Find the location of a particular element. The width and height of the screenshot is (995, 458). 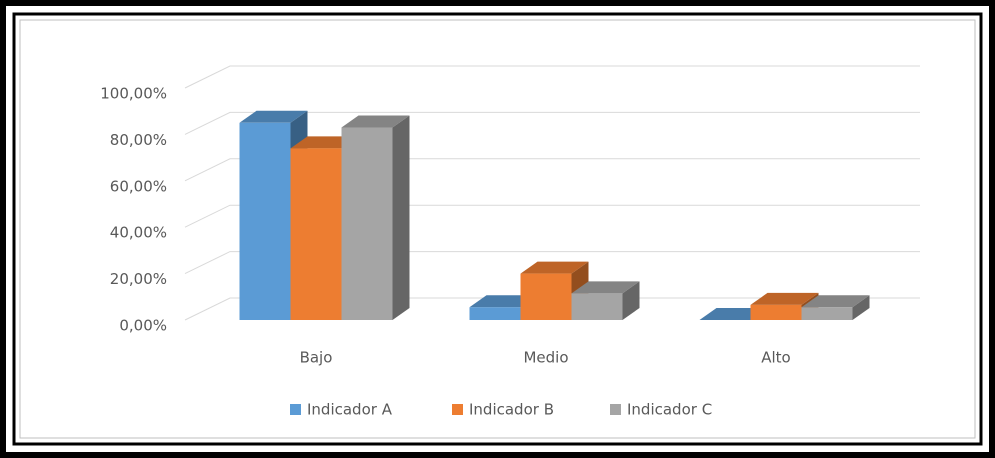

y-tick-label: 100,00% is located at coordinates (133, 94).